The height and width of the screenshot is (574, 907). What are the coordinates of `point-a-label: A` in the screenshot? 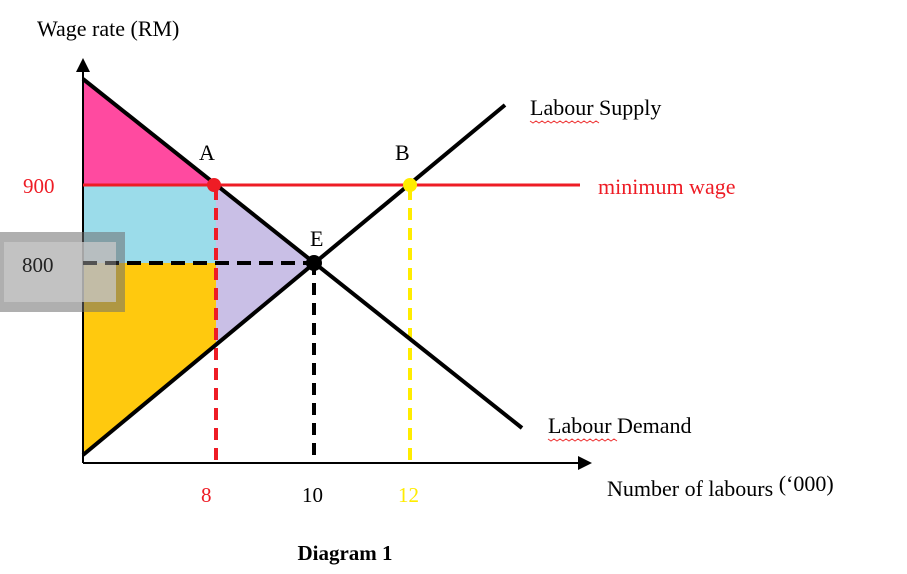 It's located at (207, 152).